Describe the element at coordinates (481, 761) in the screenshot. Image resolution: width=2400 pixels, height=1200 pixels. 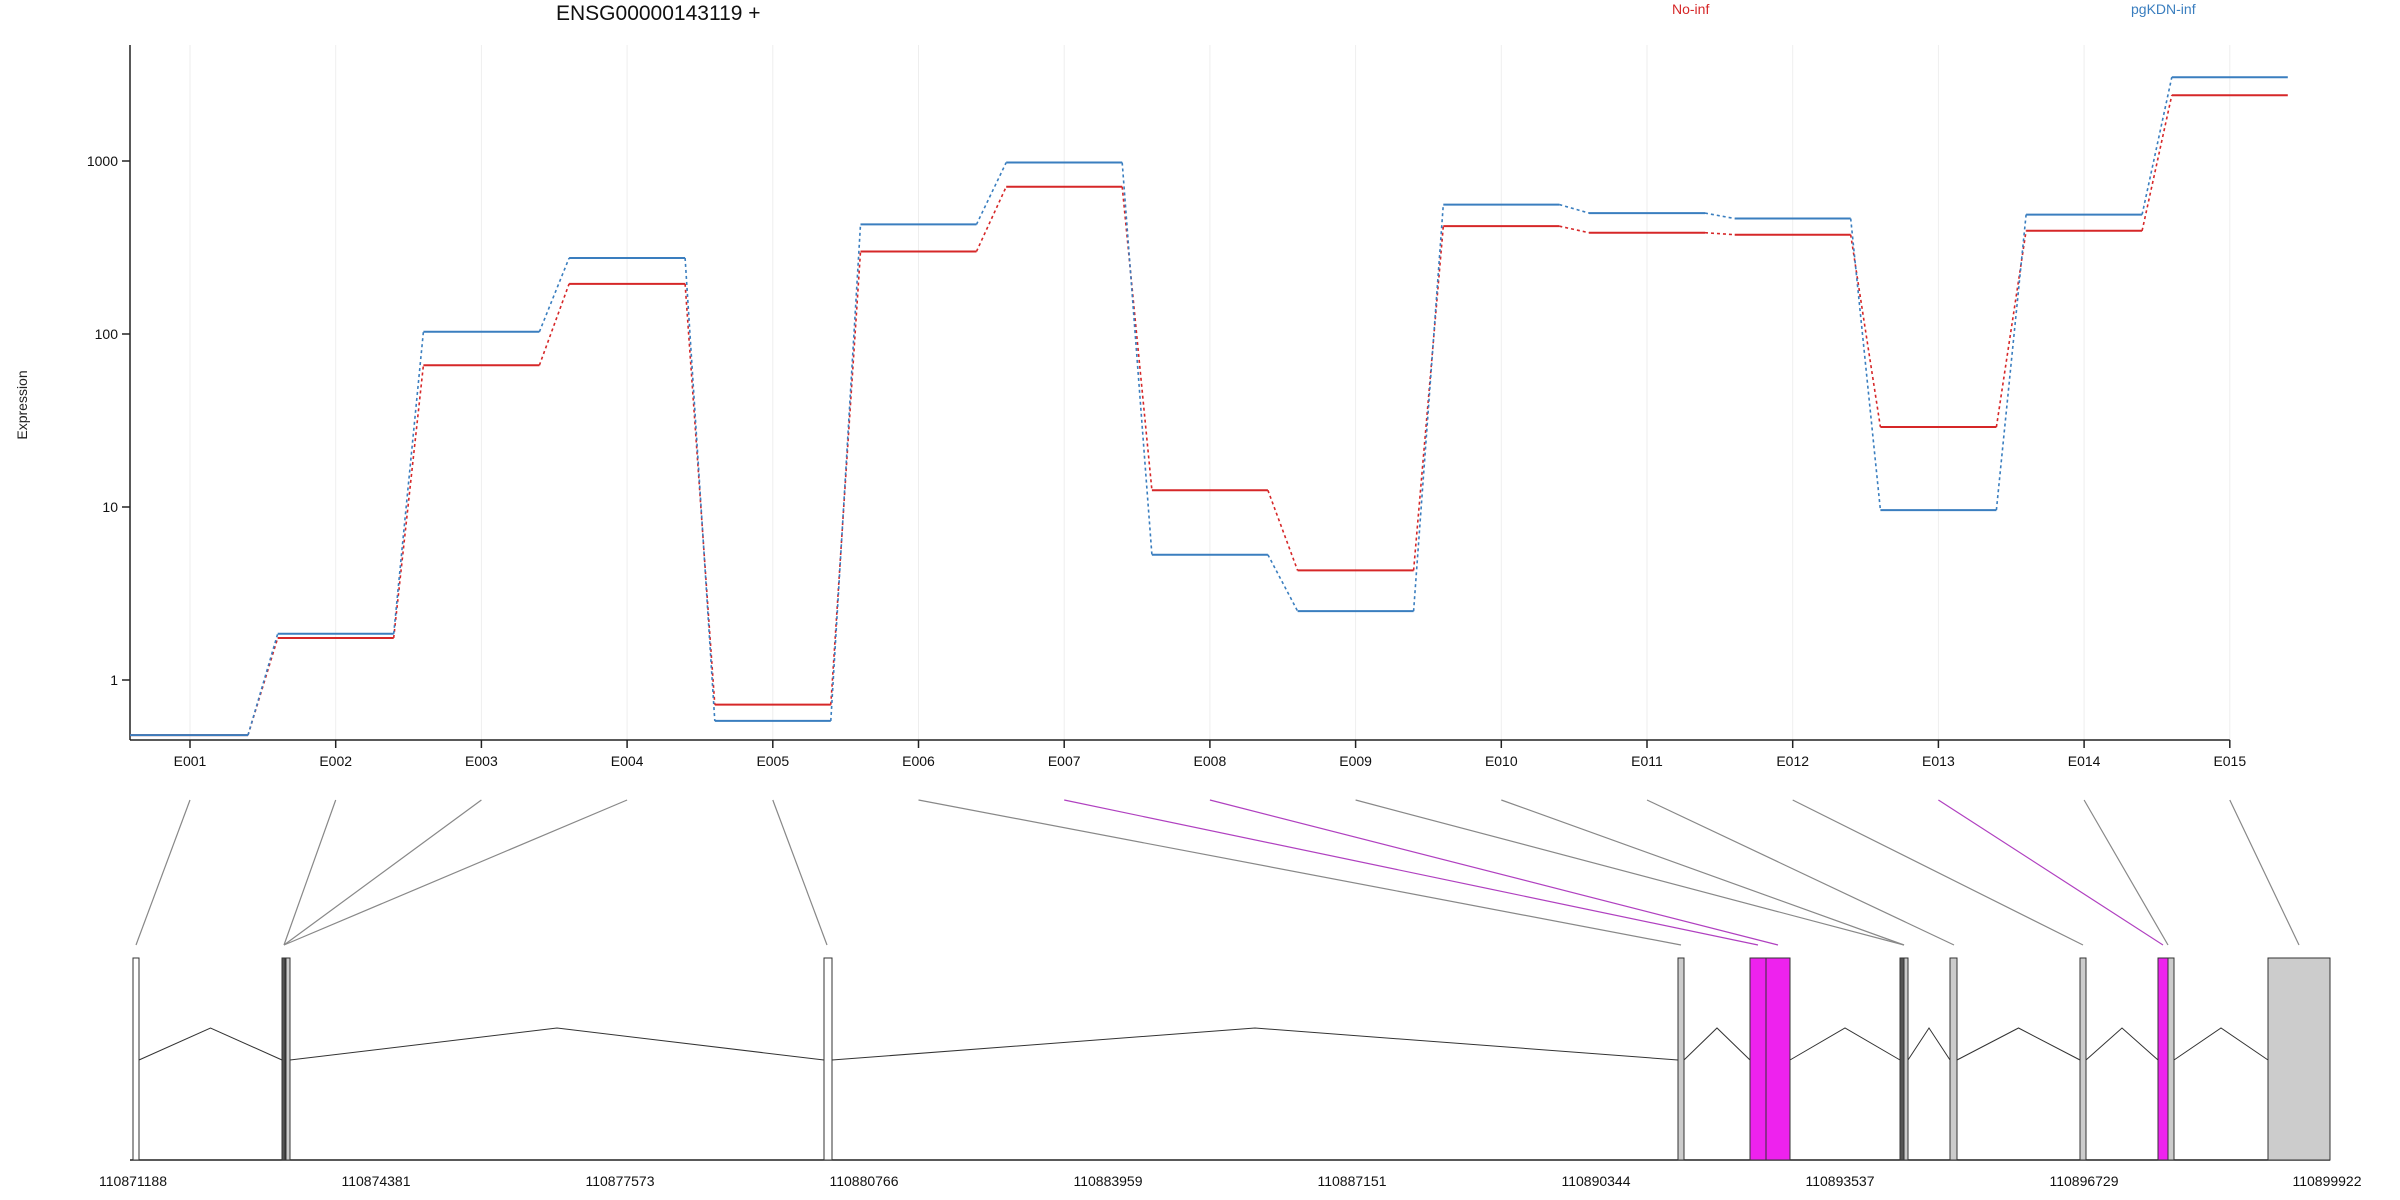
I see `x-tick-label: E003` at that location.